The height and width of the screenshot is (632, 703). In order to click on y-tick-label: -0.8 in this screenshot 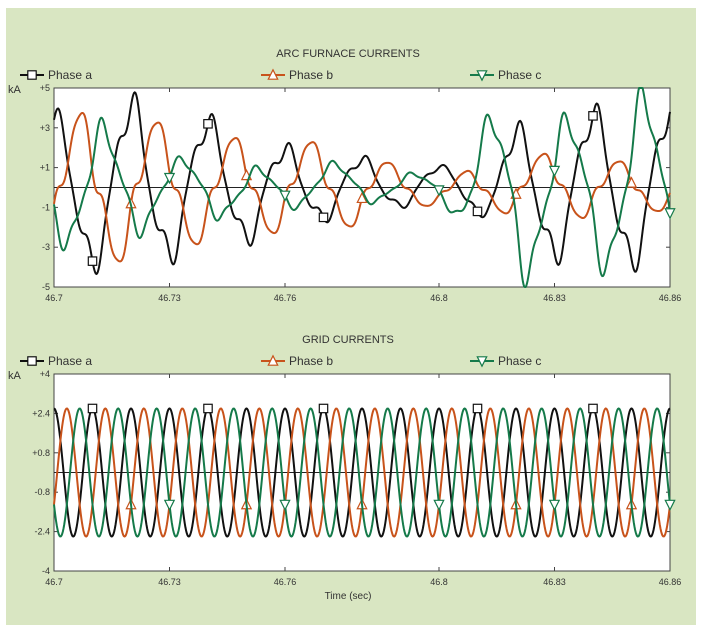, I will do `click(42, 492)`.